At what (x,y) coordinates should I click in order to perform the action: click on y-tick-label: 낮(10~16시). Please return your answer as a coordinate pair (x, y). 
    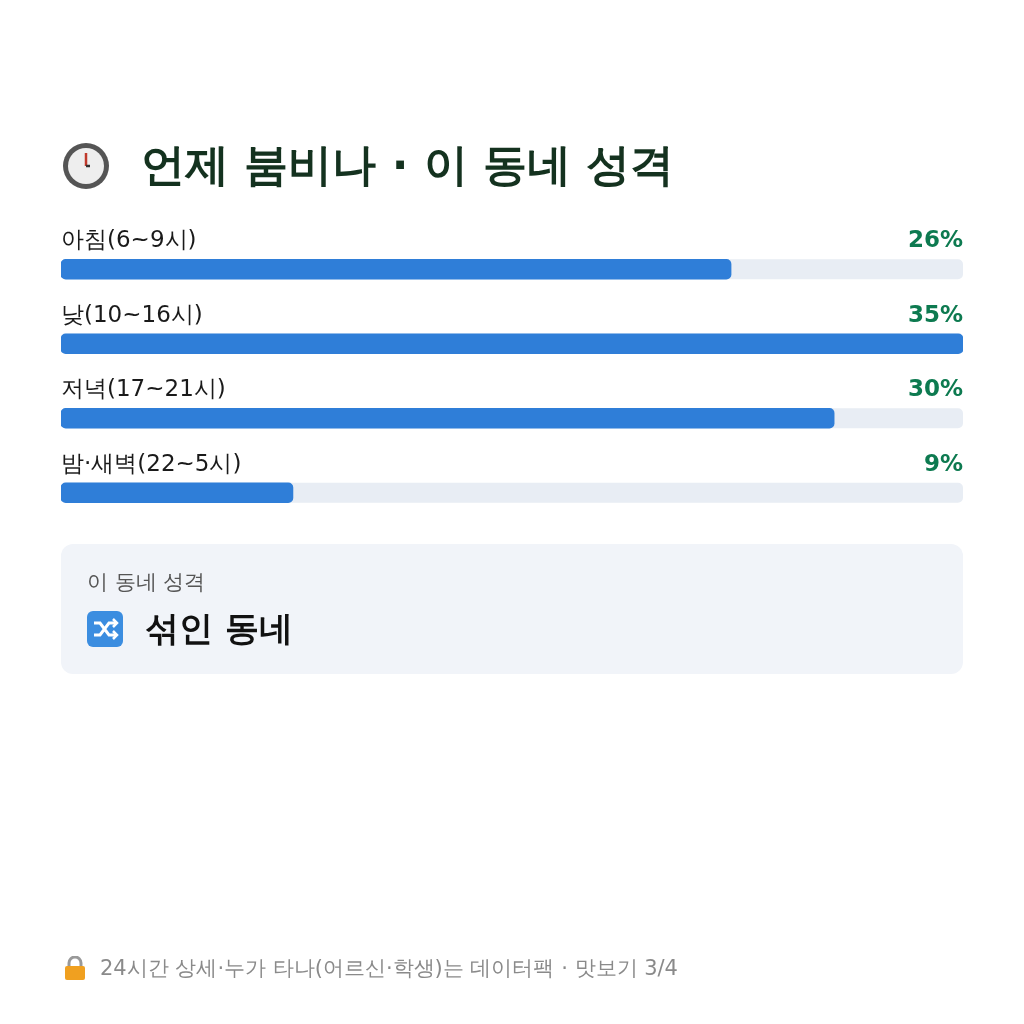
    Looking at the image, I should click on (132, 313).